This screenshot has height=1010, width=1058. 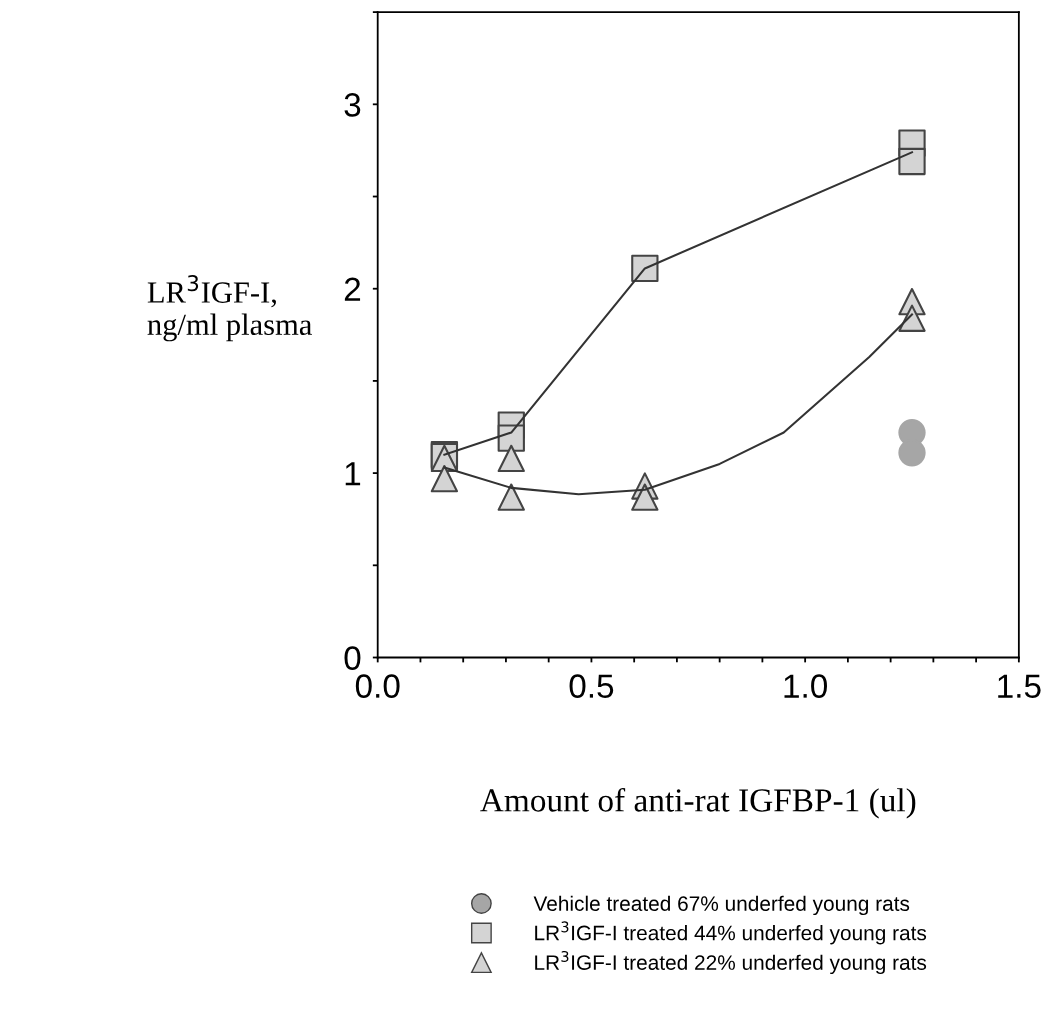 What do you see at coordinates (352, 289) in the screenshot?
I see `y-tick-label: 2` at bounding box center [352, 289].